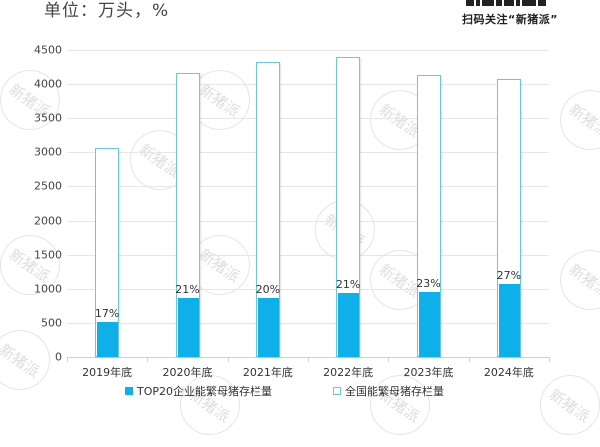 The width and height of the screenshot is (600, 447). Describe the element at coordinates (48, 255) in the screenshot. I see `y-tick-label: 1500` at that location.